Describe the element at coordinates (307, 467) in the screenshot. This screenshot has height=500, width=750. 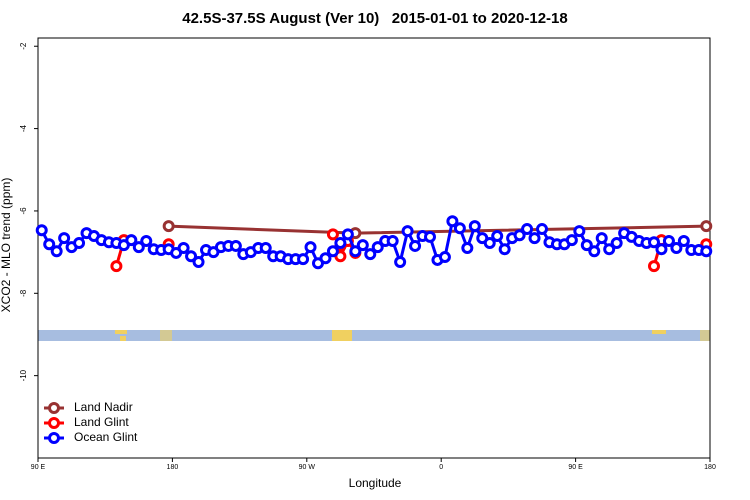
I see `x-tick-label: 90 W` at that location.